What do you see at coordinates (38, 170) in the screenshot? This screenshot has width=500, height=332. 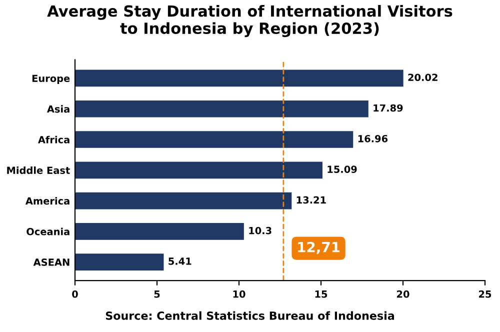 I see `y-tick-label: Middle East` at bounding box center [38, 170].